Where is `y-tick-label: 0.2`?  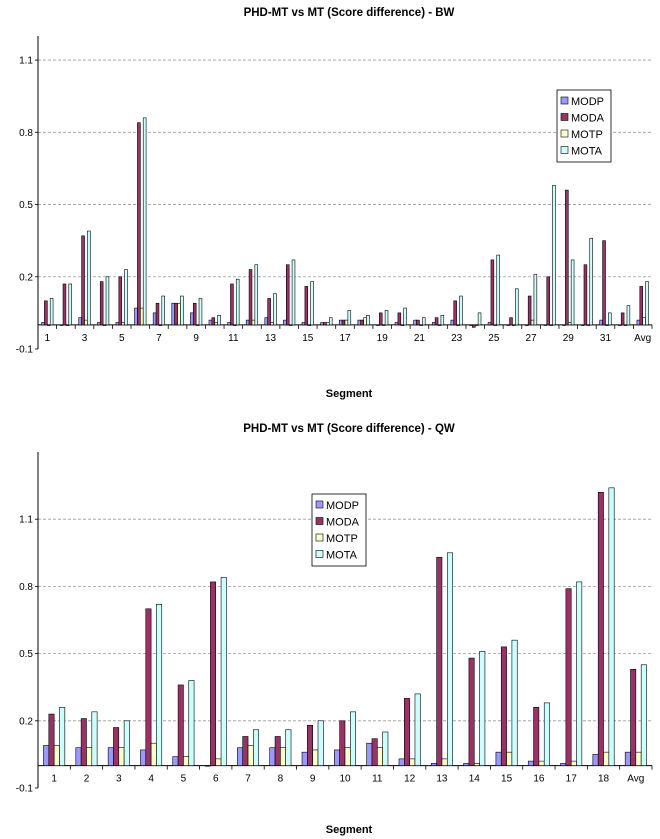
y-tick-label: 0.2 is located at coordinates (26, 721).